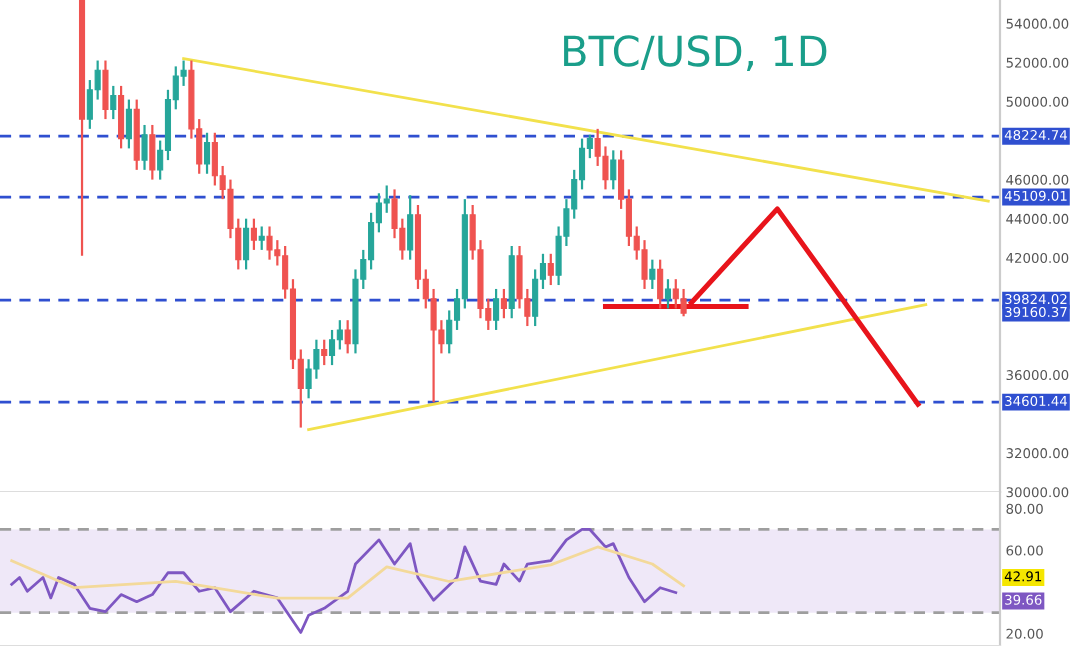 The image size is (1084, 646). What do you see at coordinates (695, 53) in the screenshot?
I see `text: BTC/USD, 1D` at bounding box center [695, 53].